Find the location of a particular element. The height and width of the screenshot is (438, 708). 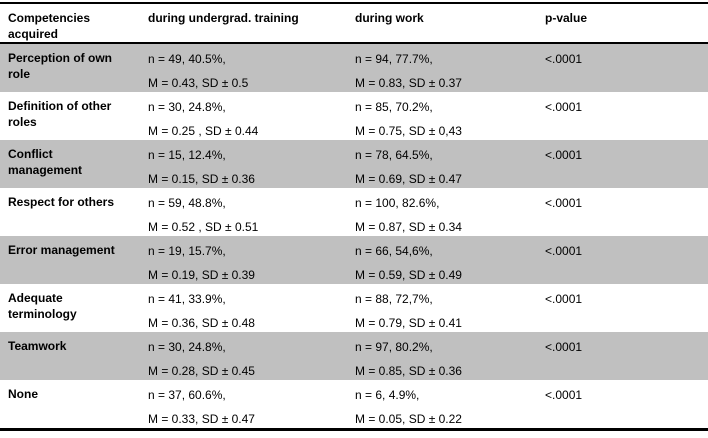

stat-line-m: M = 0.19, SD ± 0.39 is located at coordinates (201, 275).